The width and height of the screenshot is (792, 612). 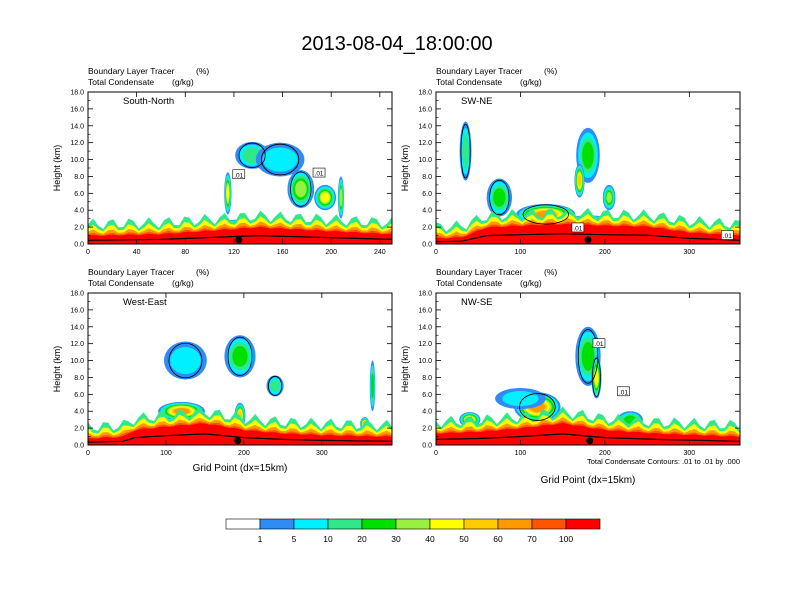 I want to click on colorbar-label: 100, so click(x=566, y=539).